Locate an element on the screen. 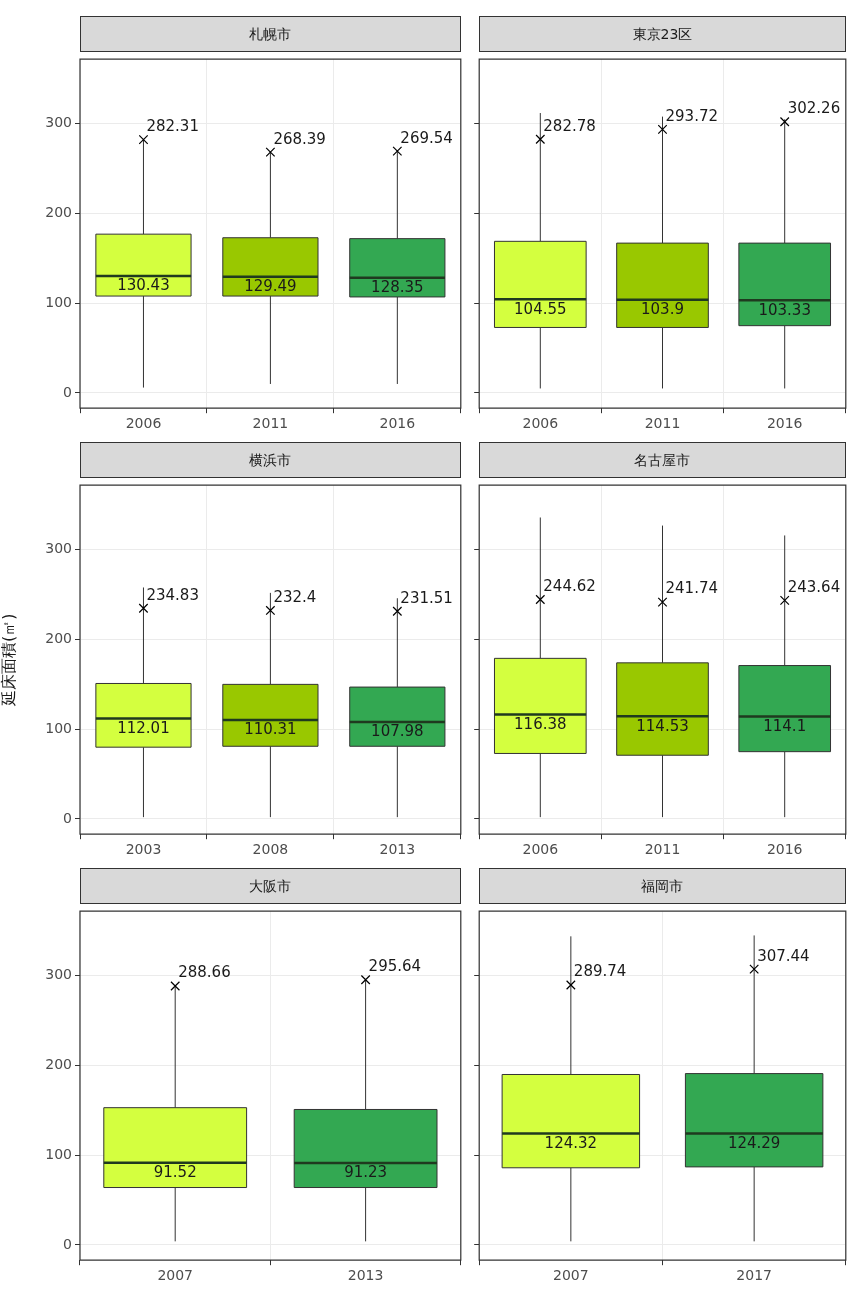  data-label: 293.72 is located at coordinates (691, 115).